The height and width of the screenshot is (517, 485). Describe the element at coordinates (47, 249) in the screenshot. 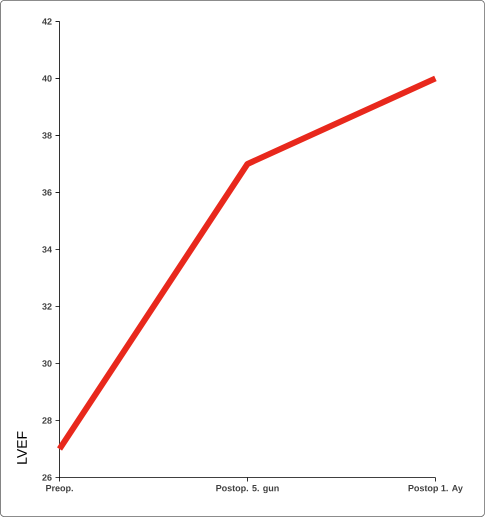

I see `y-tick-label: 34` at that location.